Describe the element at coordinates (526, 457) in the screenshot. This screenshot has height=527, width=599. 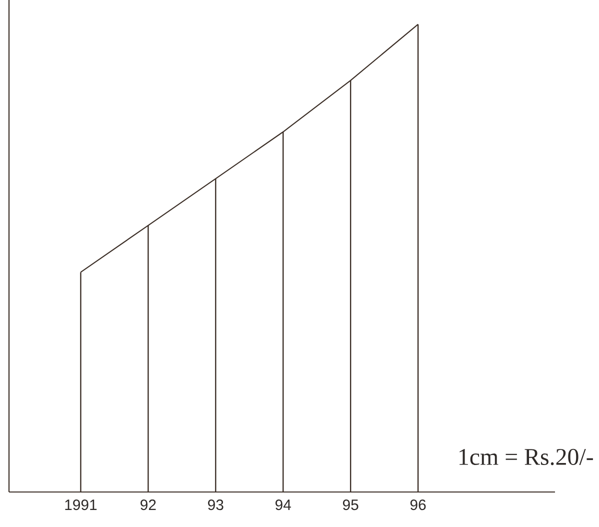
I see `text: 1cm = Rs.20/-` at that location.